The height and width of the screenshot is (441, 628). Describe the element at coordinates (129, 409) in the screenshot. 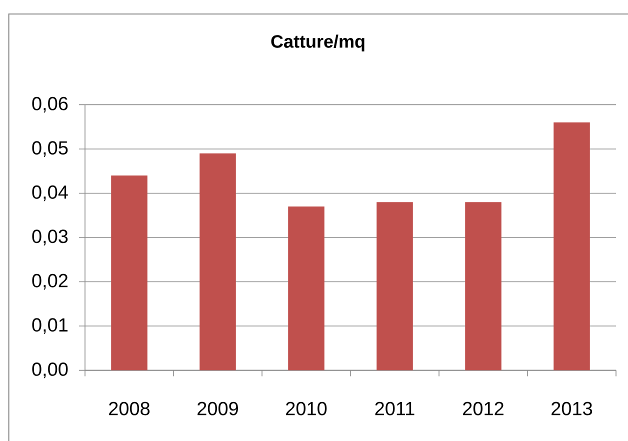

I see `x-tick-label: 2008` at that location.